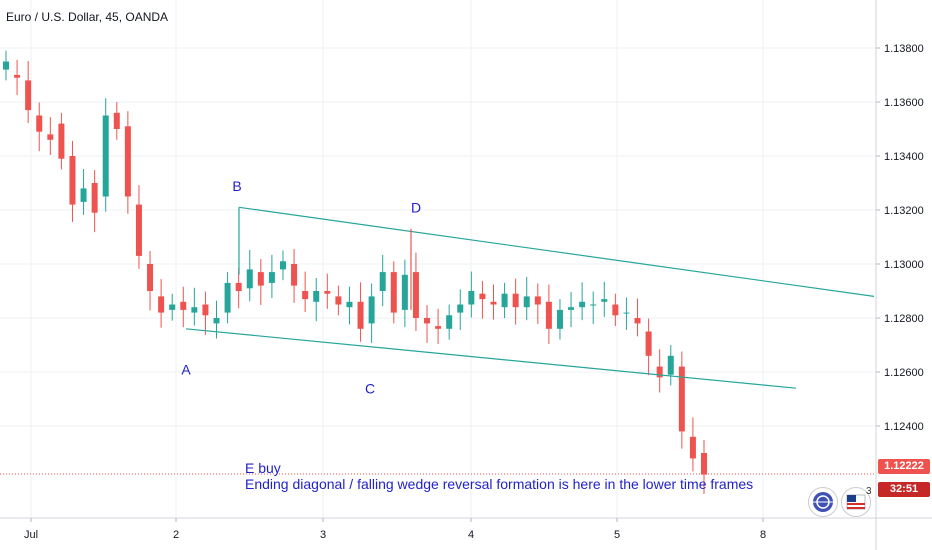 The height and width of the screenshot is (550, 932). Describe the element at coordinates (617, 535) in the screenshot. I see `time-axis-label: 5` at that location.